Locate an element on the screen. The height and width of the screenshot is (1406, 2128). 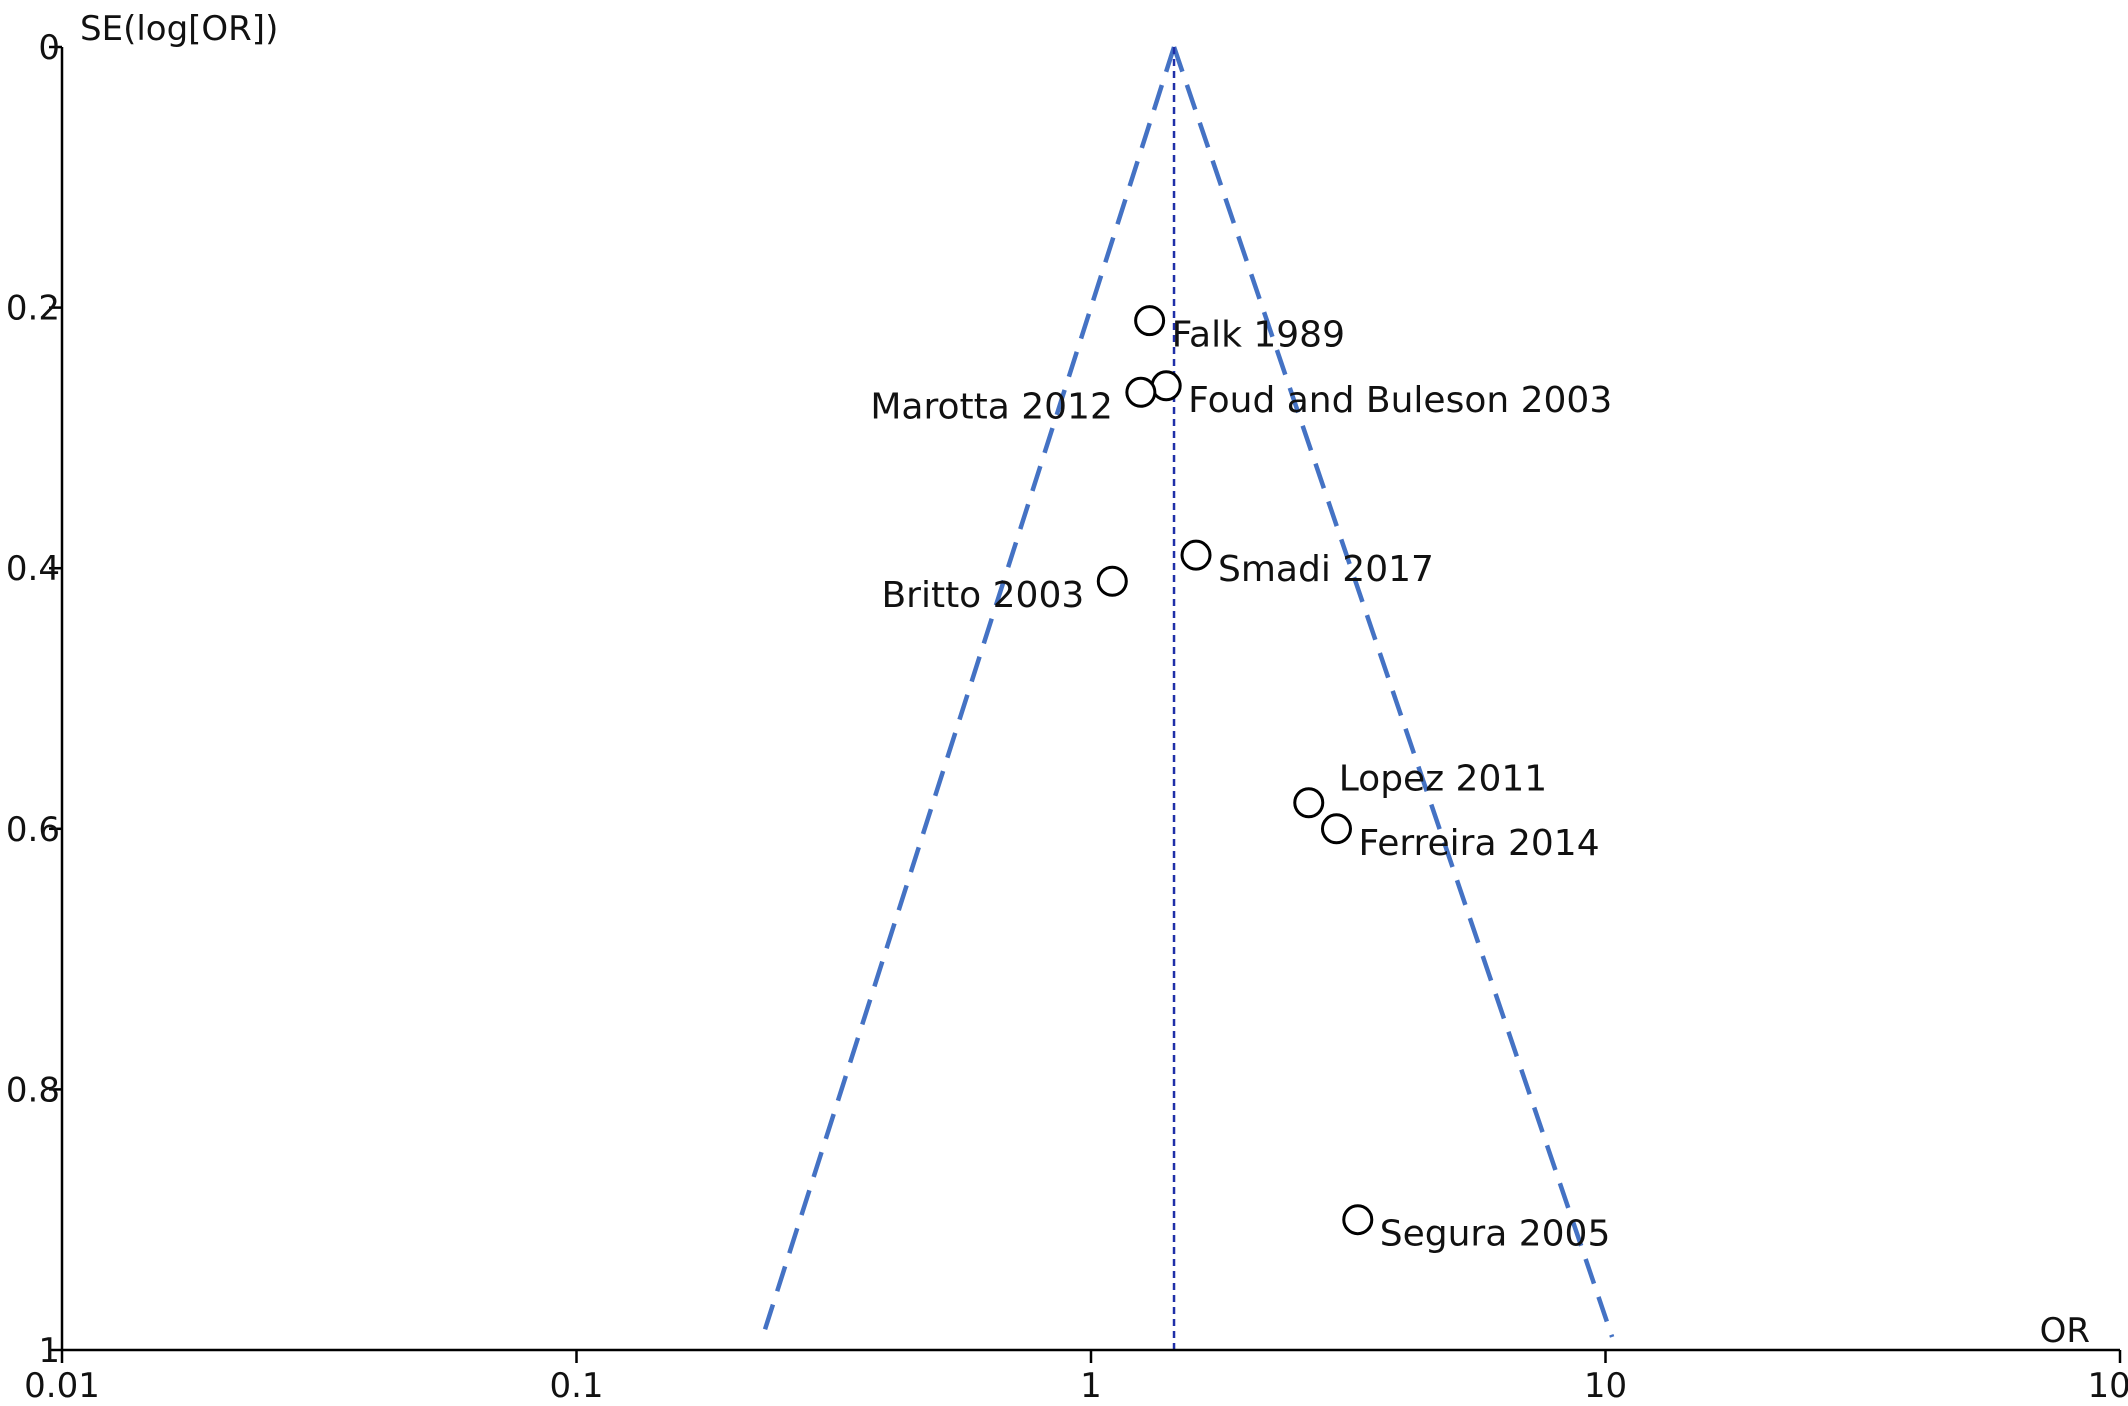
x-tick-label: 100 is located at coordinates (2108, 1383).